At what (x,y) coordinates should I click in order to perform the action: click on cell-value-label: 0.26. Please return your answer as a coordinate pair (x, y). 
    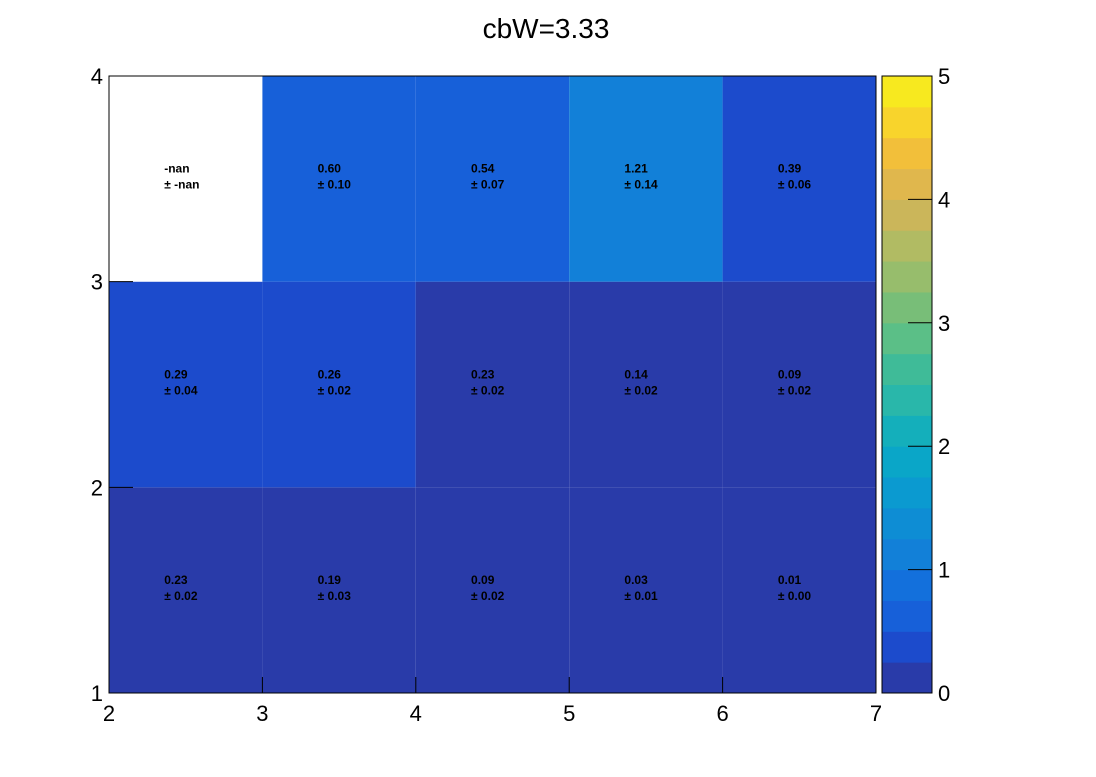
    Looking at the image, I should click on (330, 374).